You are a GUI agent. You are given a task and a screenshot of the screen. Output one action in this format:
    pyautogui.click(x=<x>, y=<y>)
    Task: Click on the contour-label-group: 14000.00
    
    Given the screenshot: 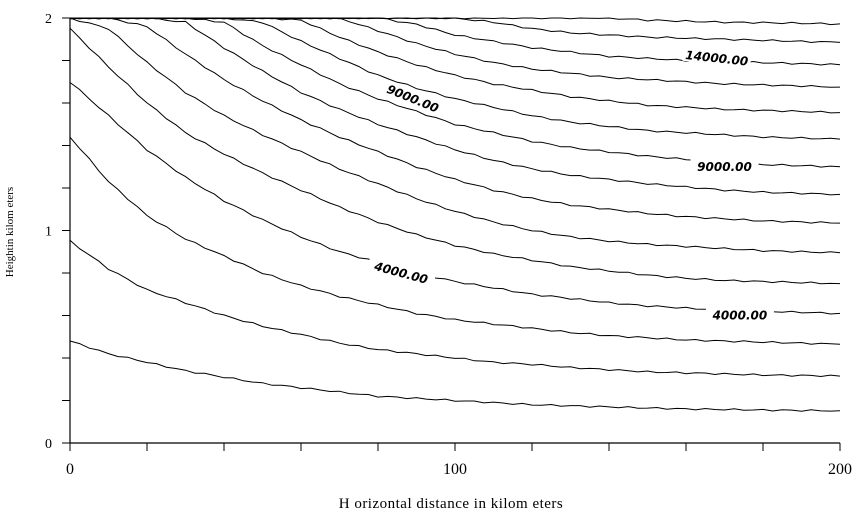 What is the action you would take?
    pyautogui.click(x=717, y=57)
    